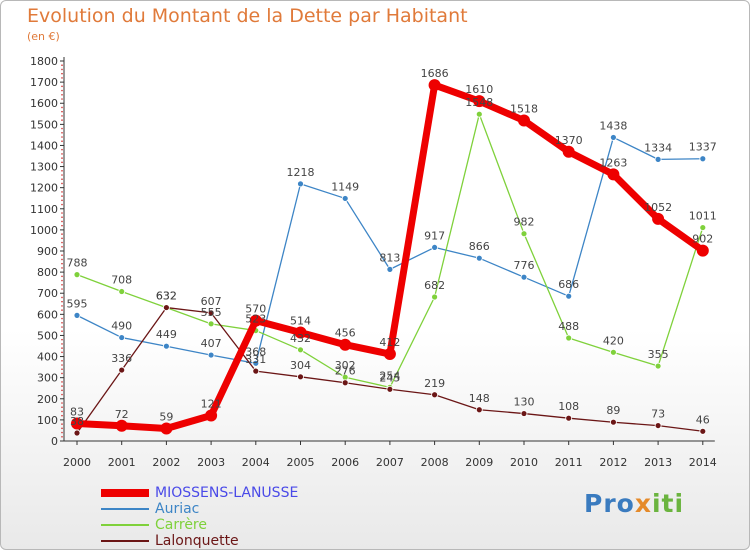 This screenshot has height=550, width=750. I want to click on data-label: 72, so click(122, 414).